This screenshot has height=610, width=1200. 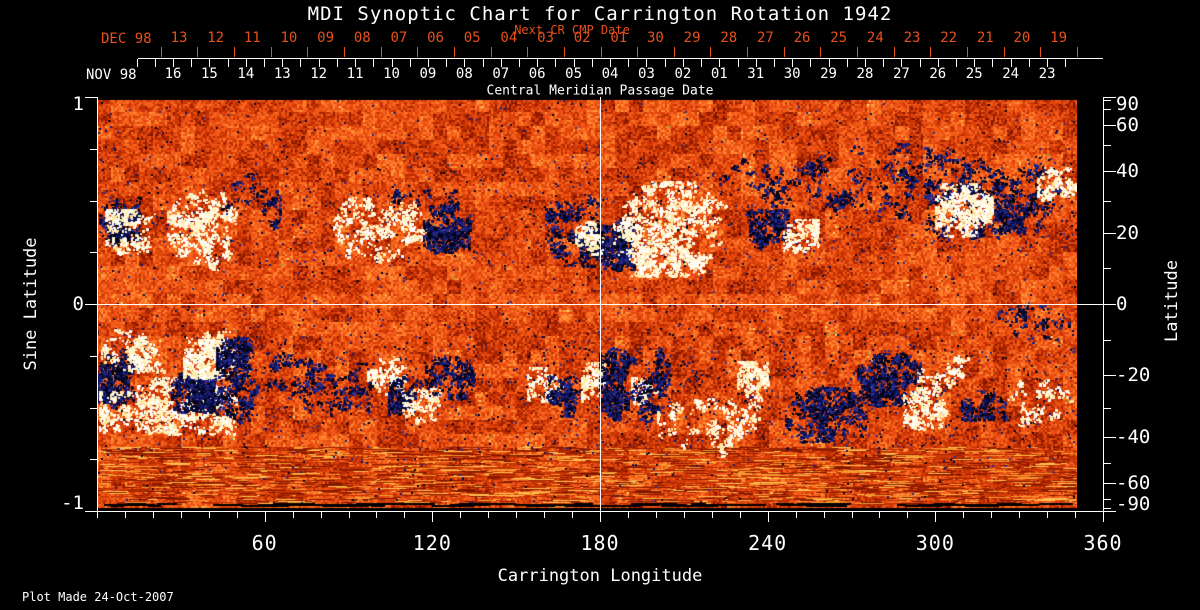 I want to click on lon-tick-label: 300, so click(x=935, y=543).